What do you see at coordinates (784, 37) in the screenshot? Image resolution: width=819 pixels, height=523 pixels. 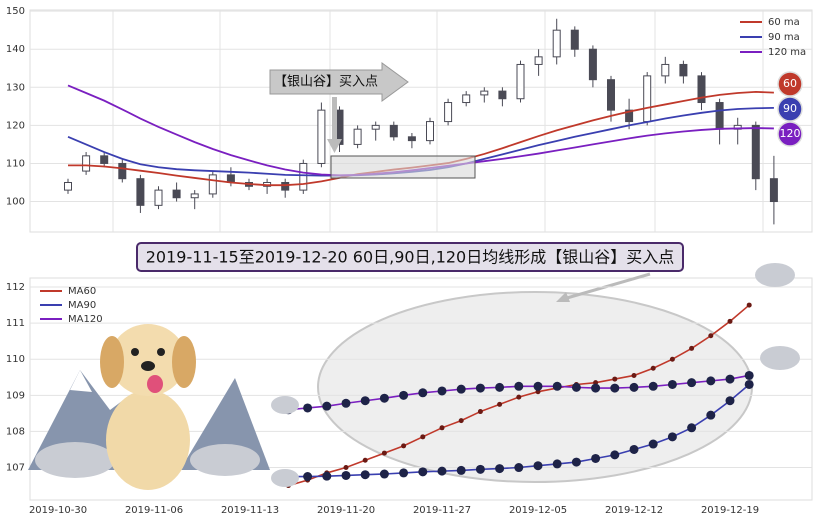 I see `legend-label: 90 ma` at bounding box center [784, 37].